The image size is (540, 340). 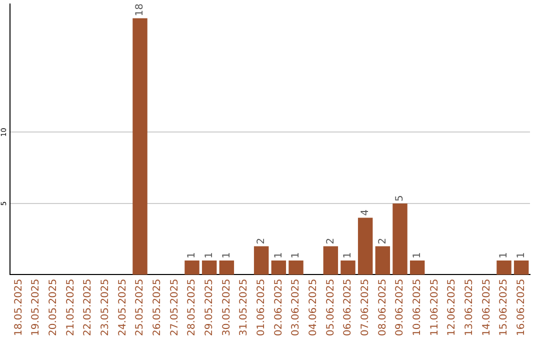 What do you see at coordinates (382, 307) in the screenshot?
I see `x-tick-label: 08.06.2025` at bounding box center [382, 307].